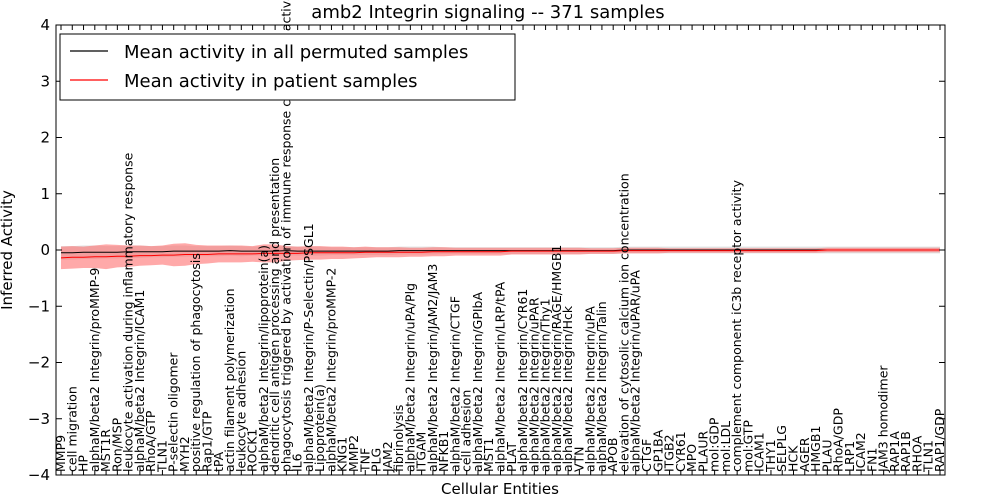 The image size is (1000, 500). Describe the element at coordinates (252, 450) in the screenshot. I see `category-label: ROCK1` at that location.